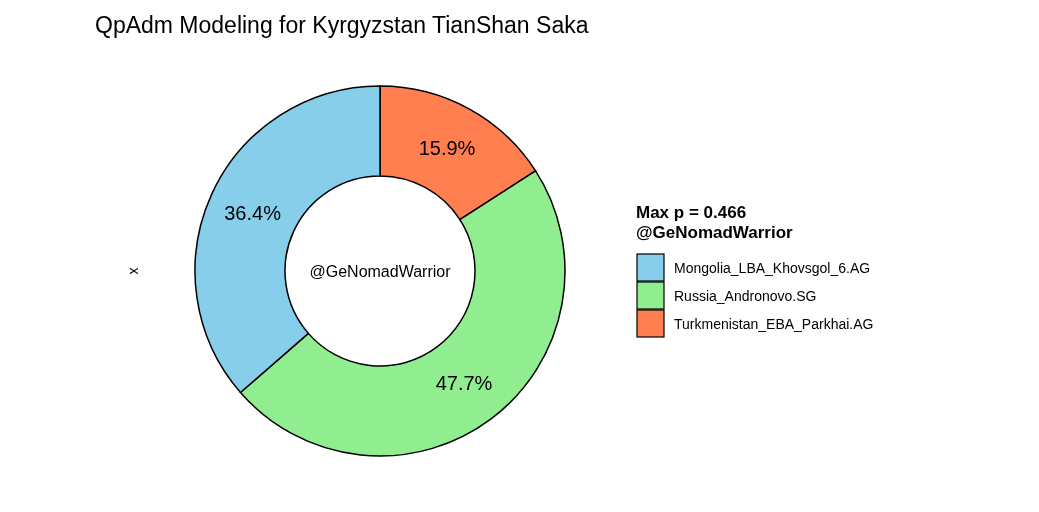 Image resolution: width=1039 pixels, height=512 pixels. I want to click on legend-title: Max p = 0.466 @GeNomadWarrior, so click(715, 222).